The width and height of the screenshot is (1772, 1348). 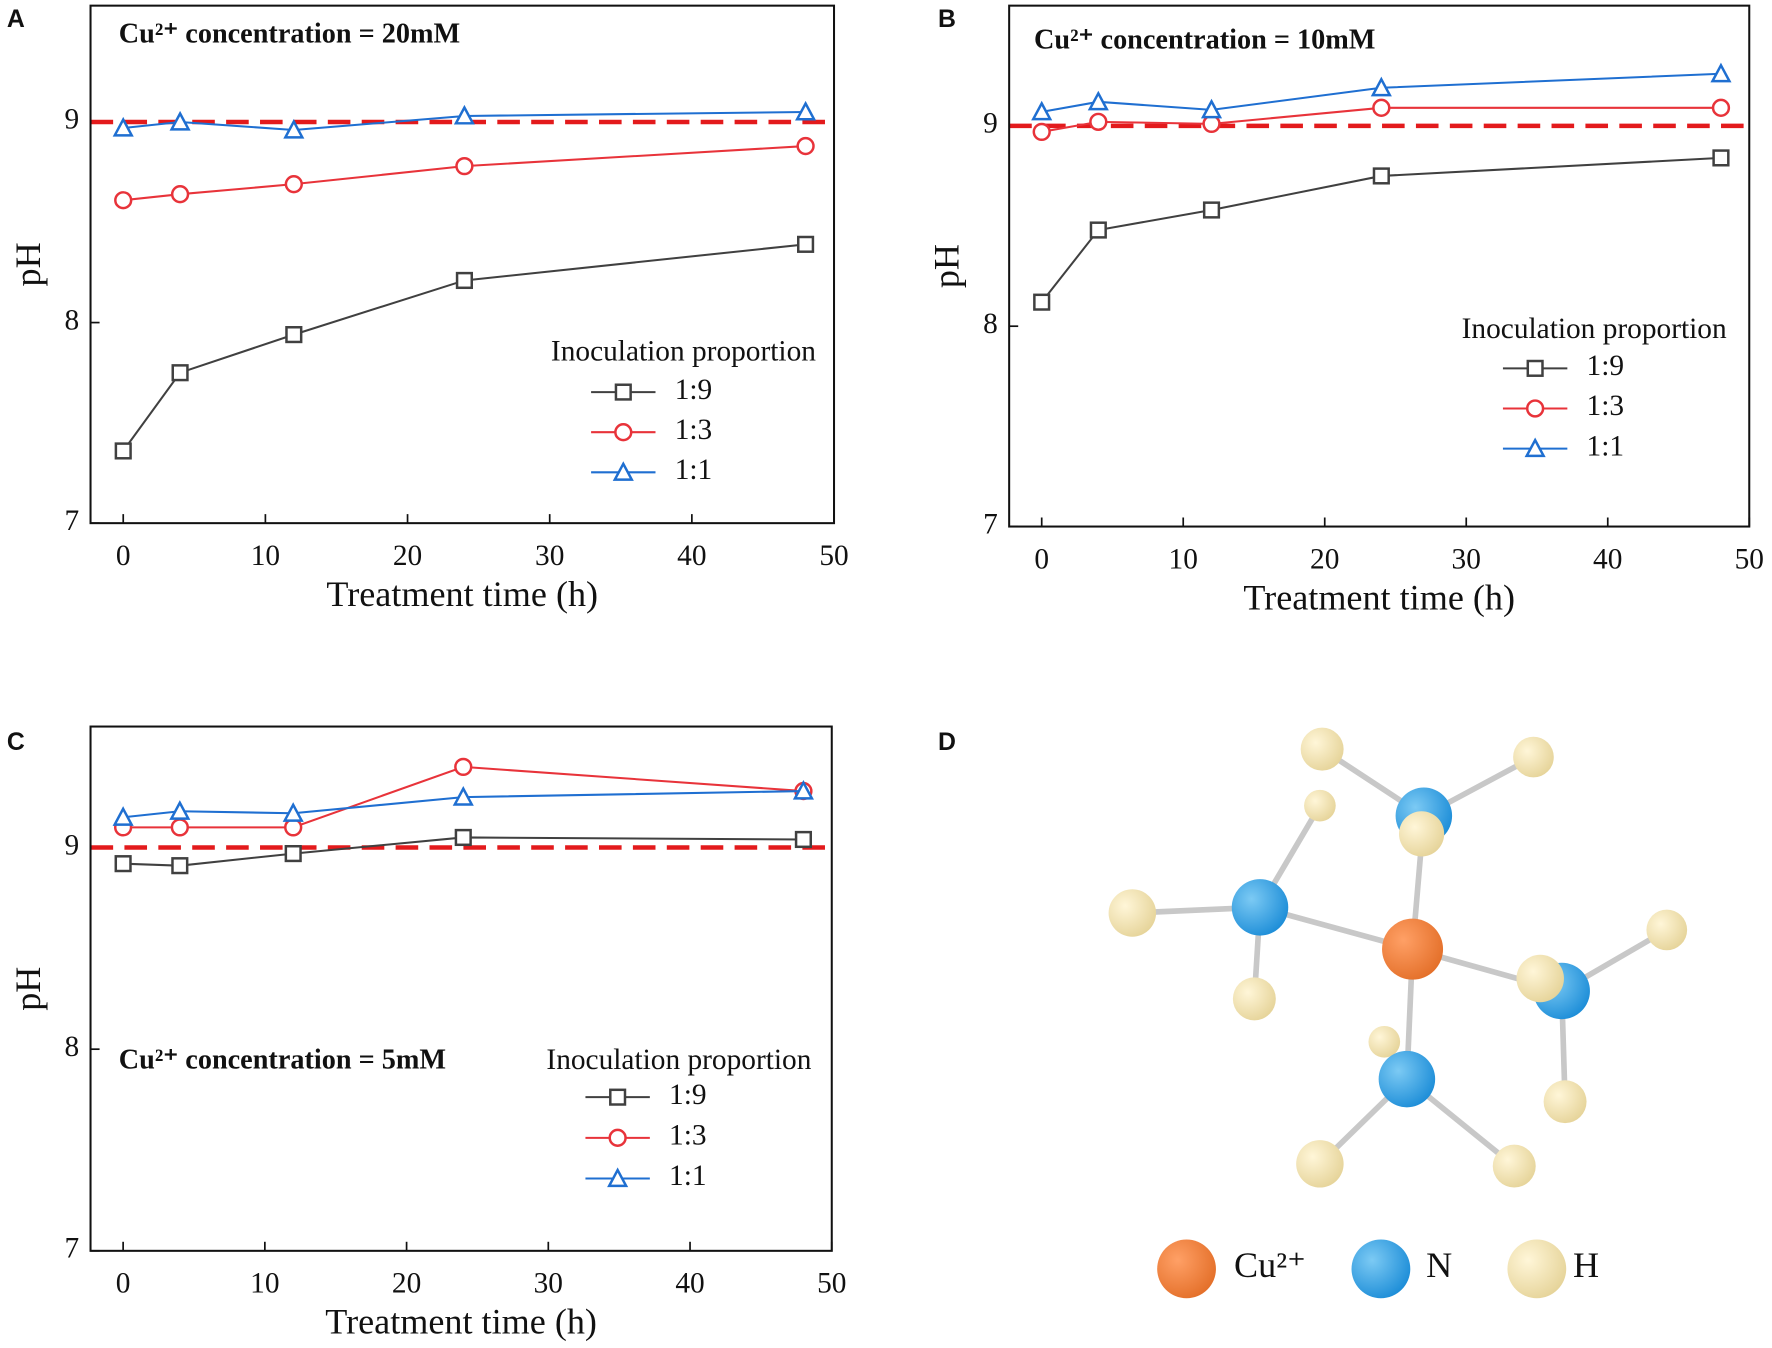 I want to click on cu-atom, so click(x=1413, y=949).